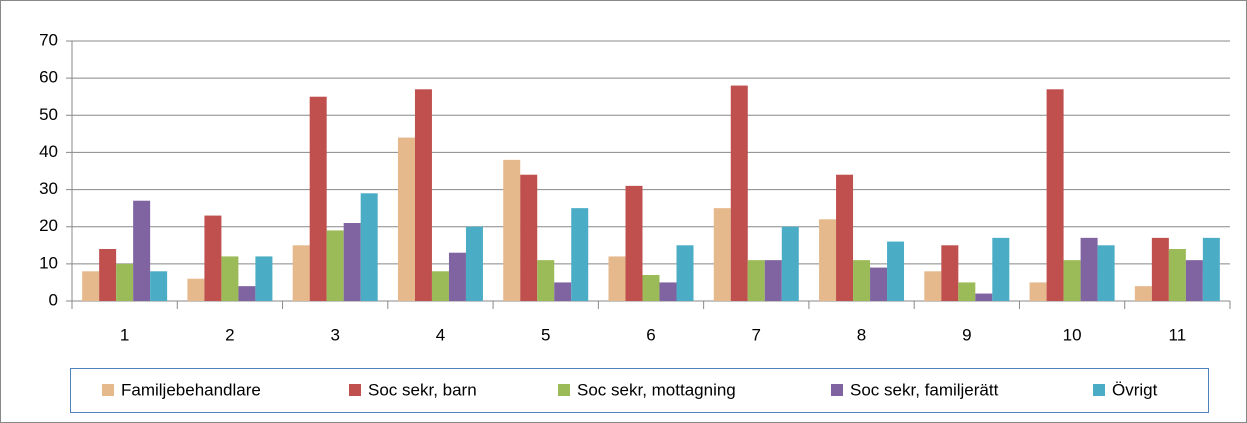 This screenshot has width=1247, height=423. Describe the element at coordinates (124, 334) in the screenshot. I see `x-tick-label: 1` at that location.